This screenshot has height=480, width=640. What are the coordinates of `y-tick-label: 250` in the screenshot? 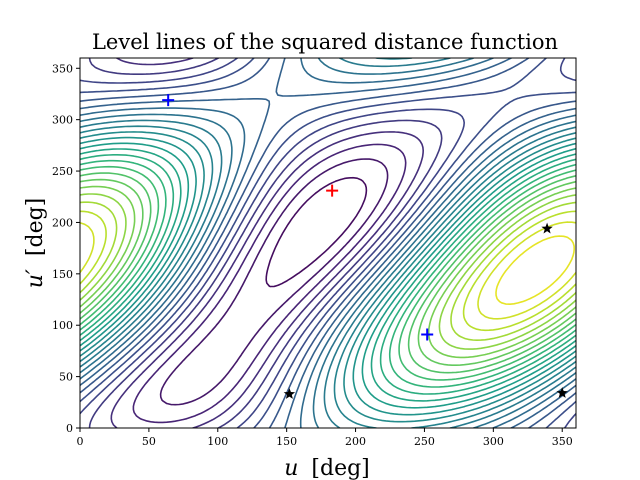 It's located at (62, 171).